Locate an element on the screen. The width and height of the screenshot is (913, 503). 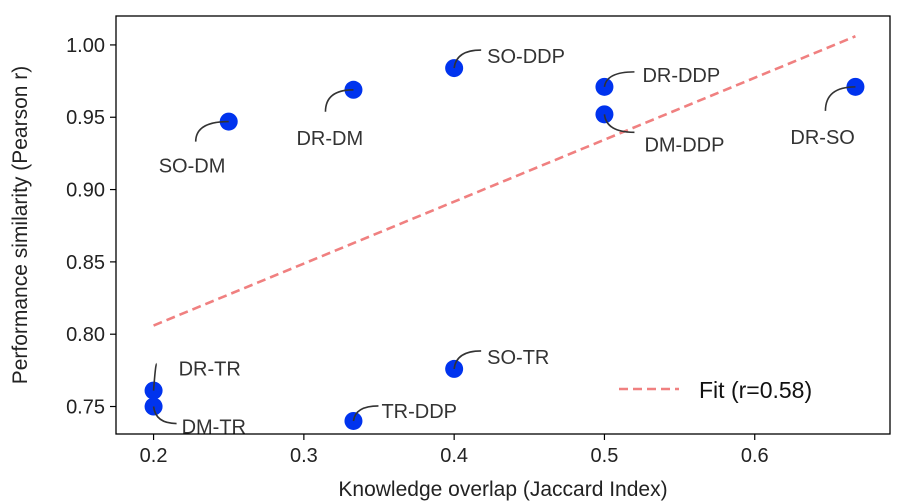
leader-line-dm-tr is located at coordinates (164, 415).